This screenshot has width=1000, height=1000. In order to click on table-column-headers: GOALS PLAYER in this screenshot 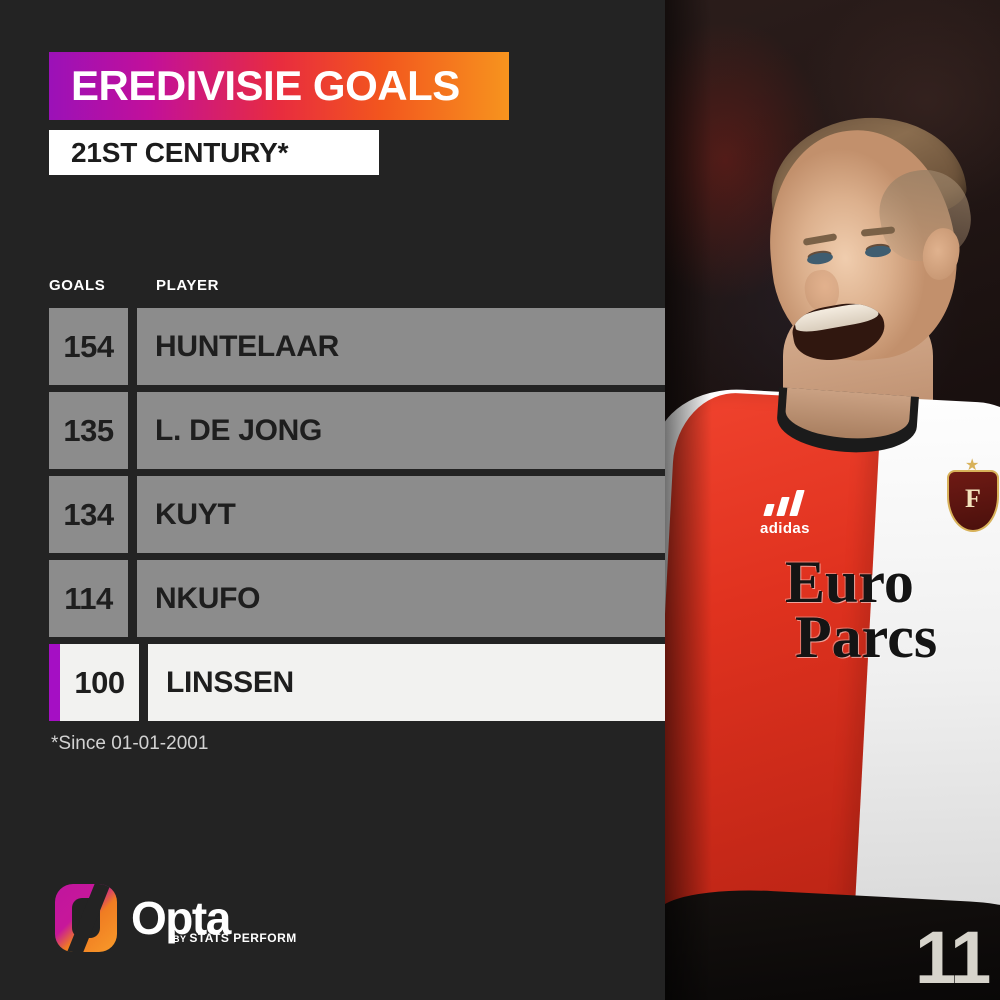, I will do `click(329, 287)`.